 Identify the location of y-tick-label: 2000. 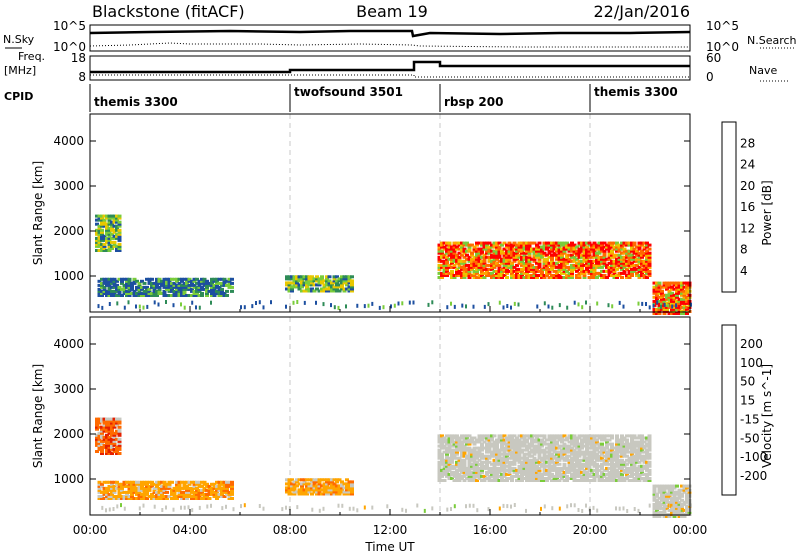
(68, 434).